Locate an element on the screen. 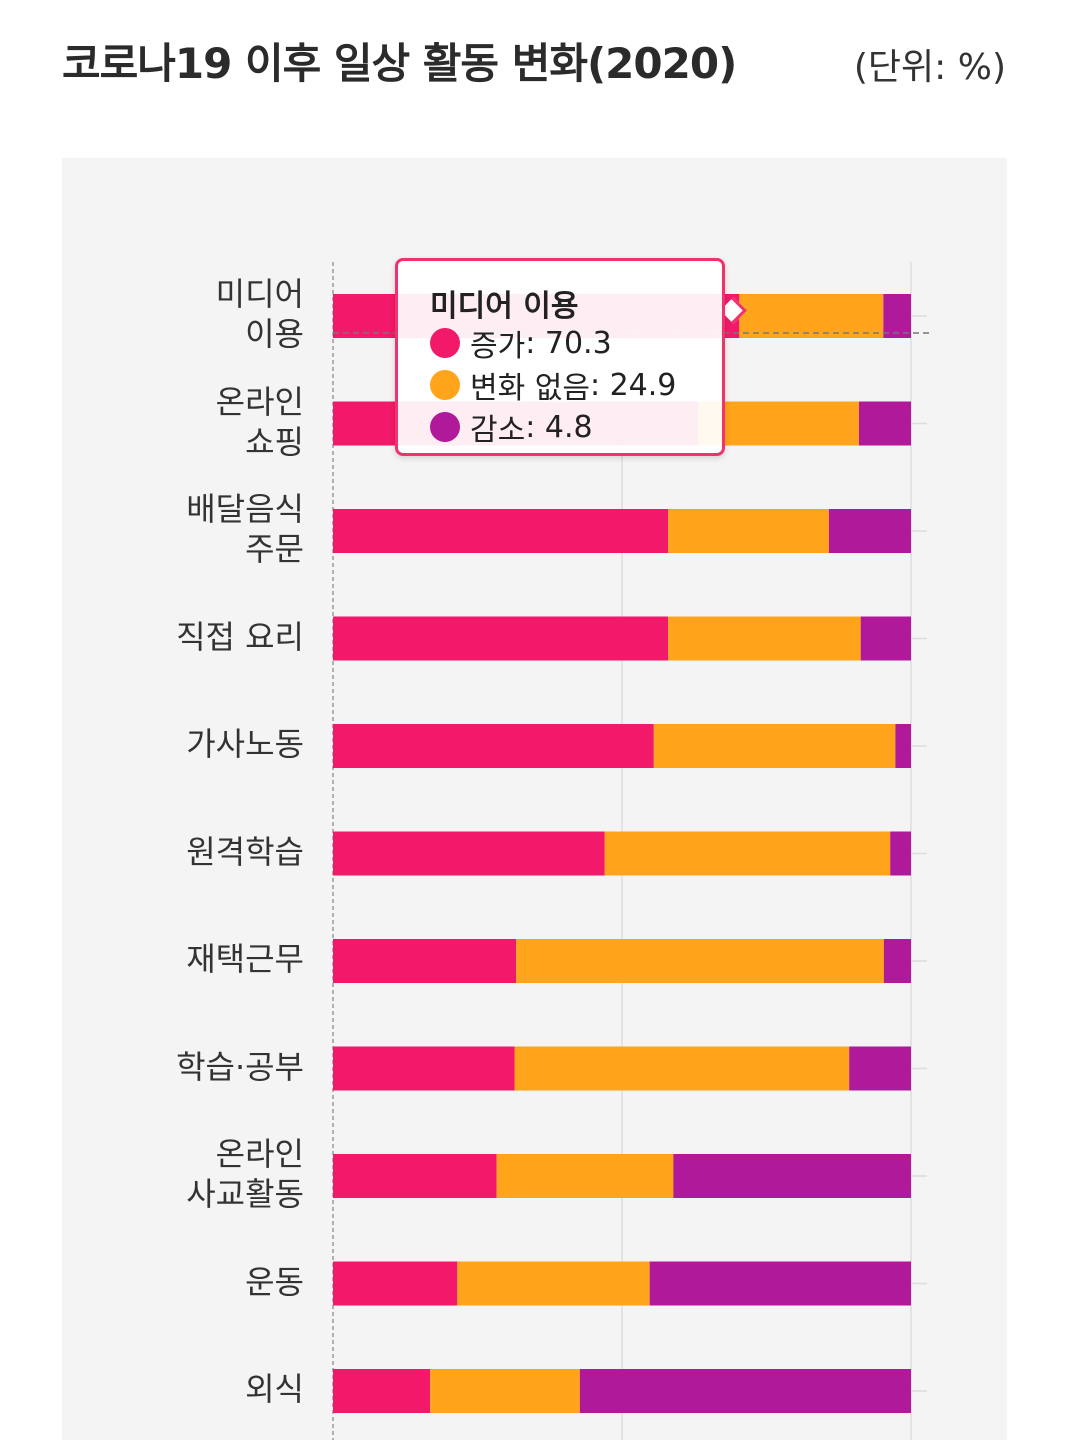  category-label-line: 사교활동 is located at coordinates (245, 1194).